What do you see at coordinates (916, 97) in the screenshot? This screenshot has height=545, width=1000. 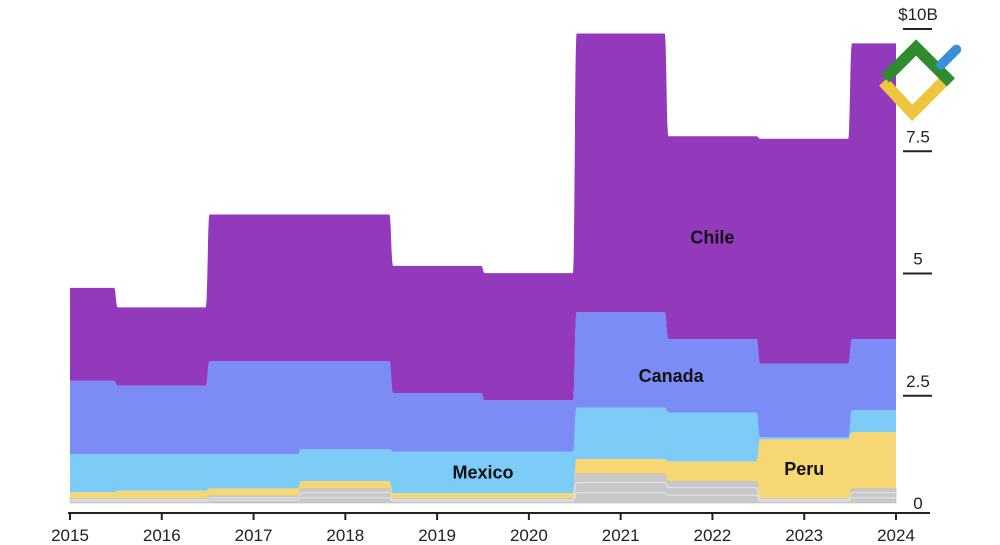 I see `logo-yellow-chevron` at bounding box center [916, 97].